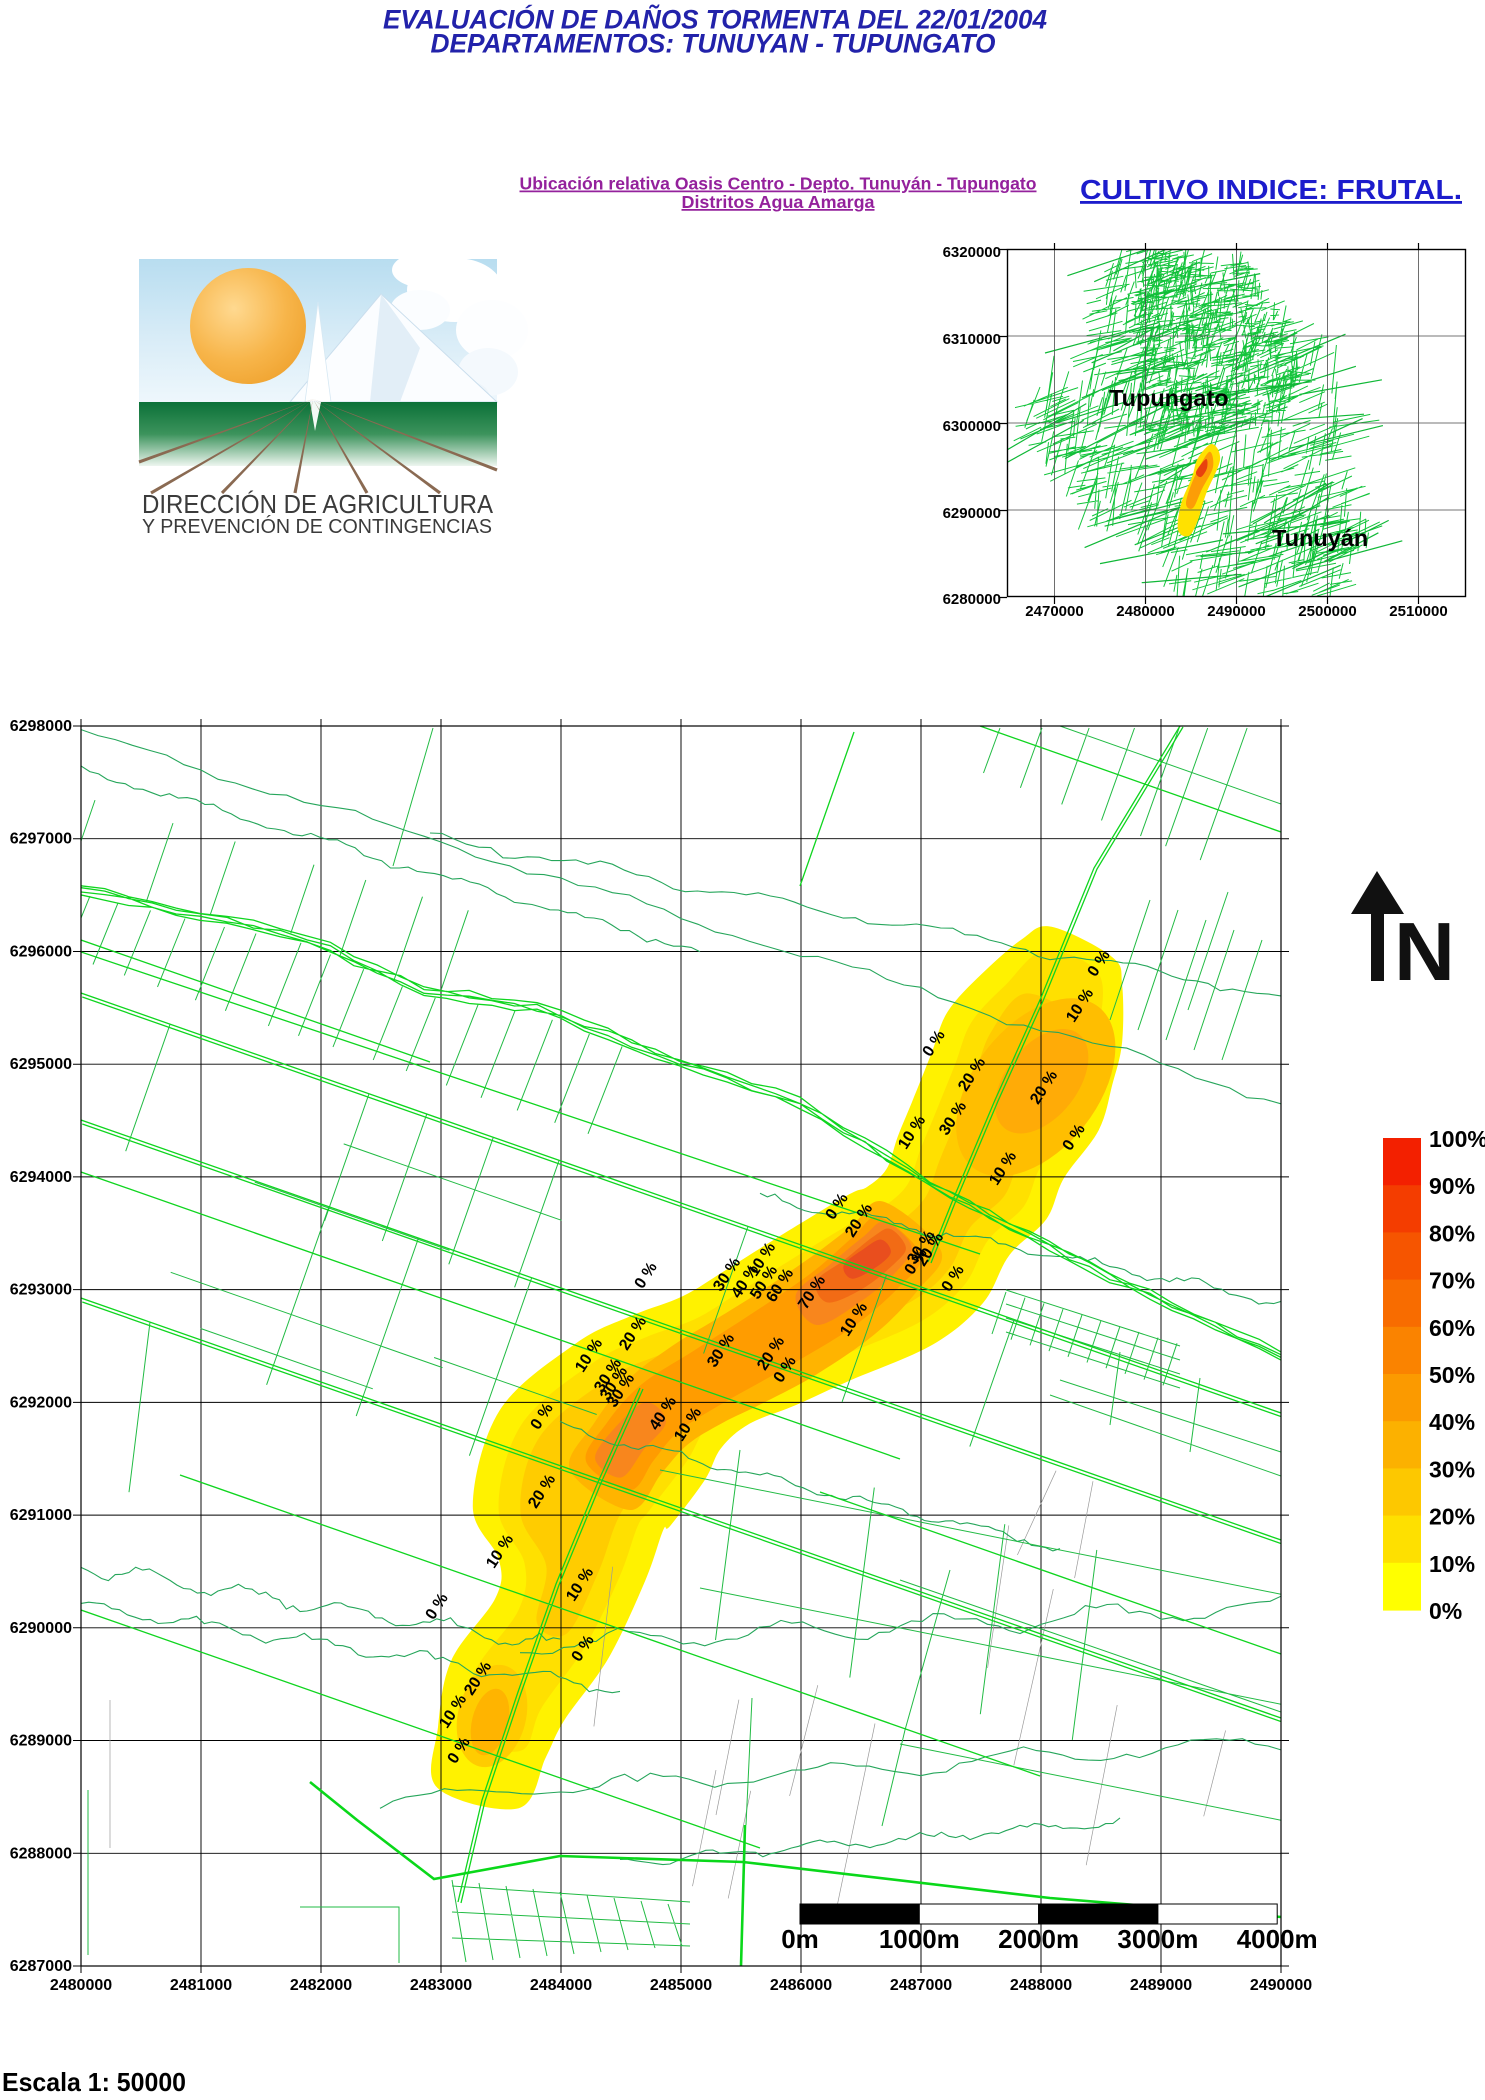  I want to click on svg-text: Tupungato, so click(1169, 398).